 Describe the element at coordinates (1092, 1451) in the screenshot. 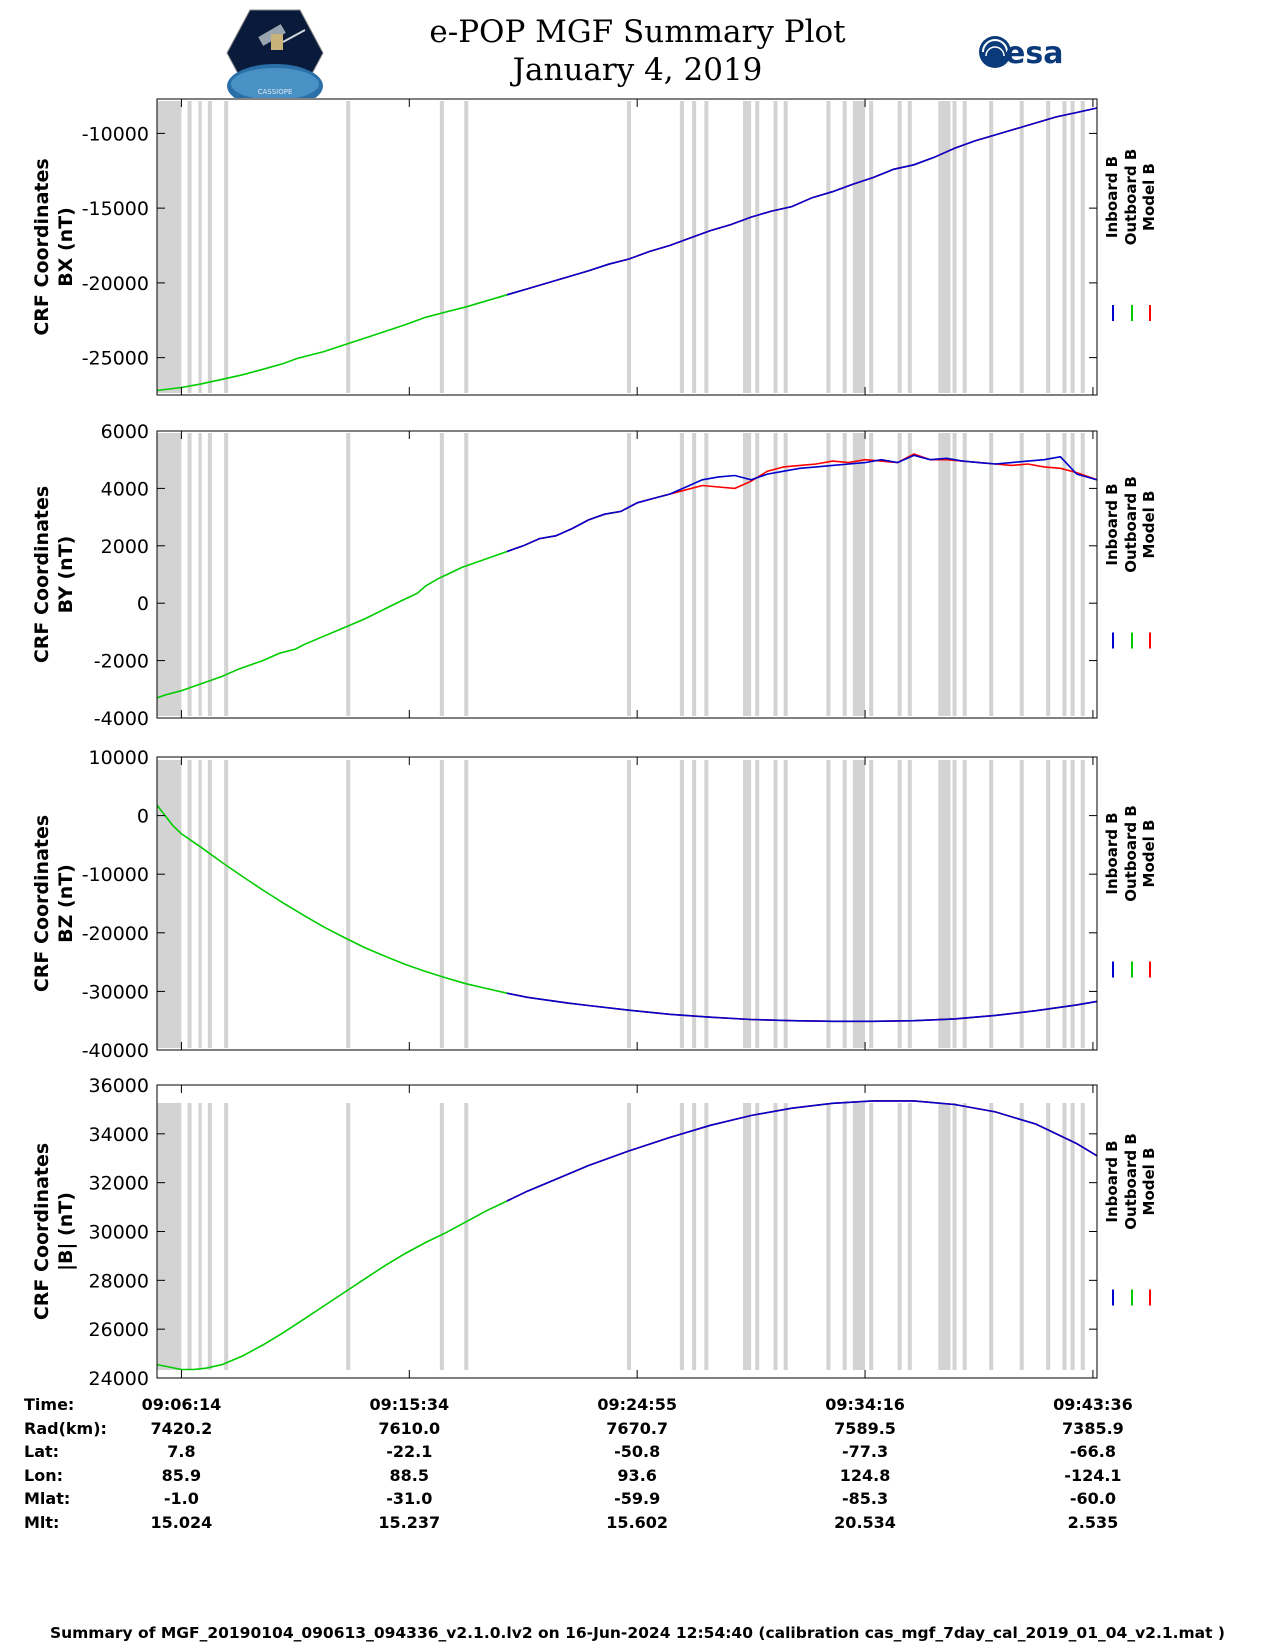

I see `ephemeris-value: -66.8` at that location.